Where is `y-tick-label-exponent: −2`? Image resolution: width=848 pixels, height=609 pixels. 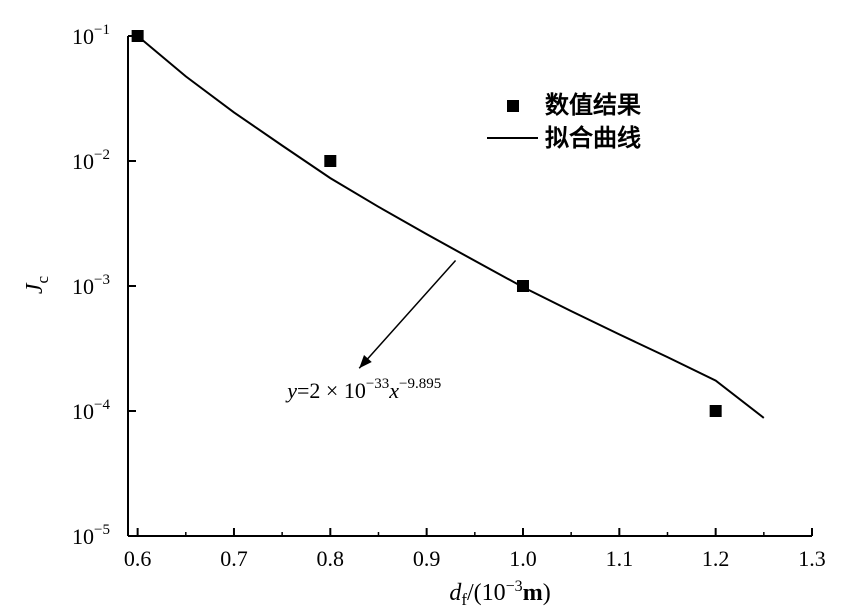 y-tick-label-exponent: −2 is located at coordinates (102, 155).